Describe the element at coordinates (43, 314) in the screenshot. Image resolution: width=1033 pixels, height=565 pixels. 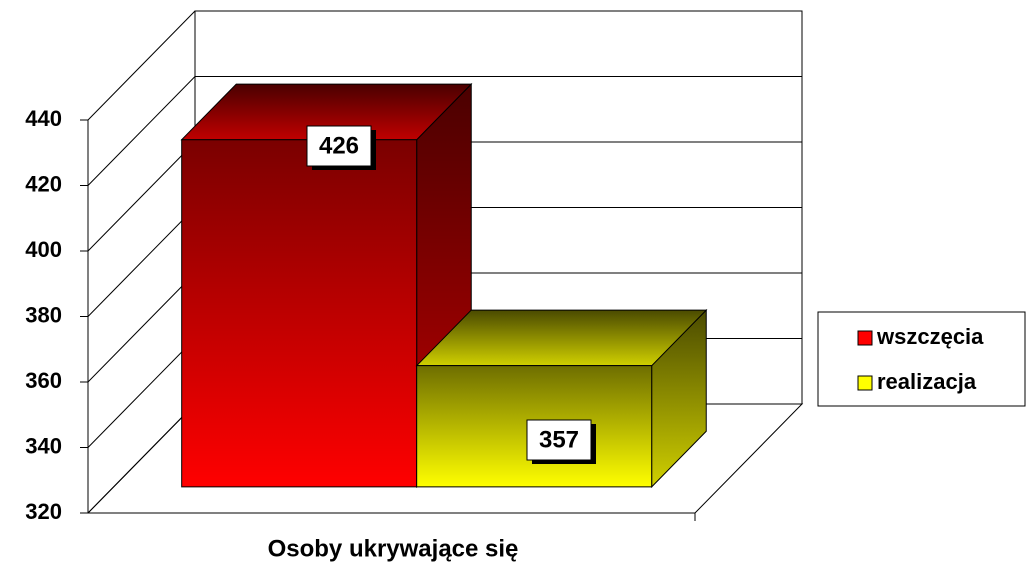
I see `y-tick-label: 380` at that location.